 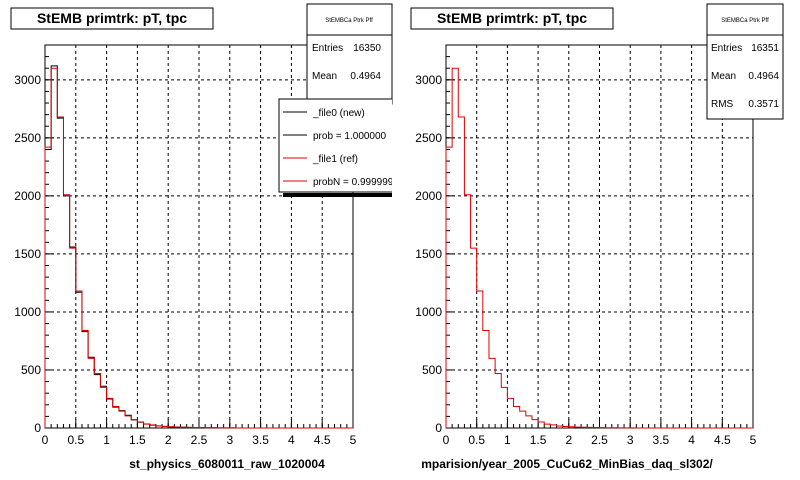 What do you see at coordinates (723, 76) in the screenshot?
I see `right-stats-mean-label: Mean` at bounding box center [723, 76].